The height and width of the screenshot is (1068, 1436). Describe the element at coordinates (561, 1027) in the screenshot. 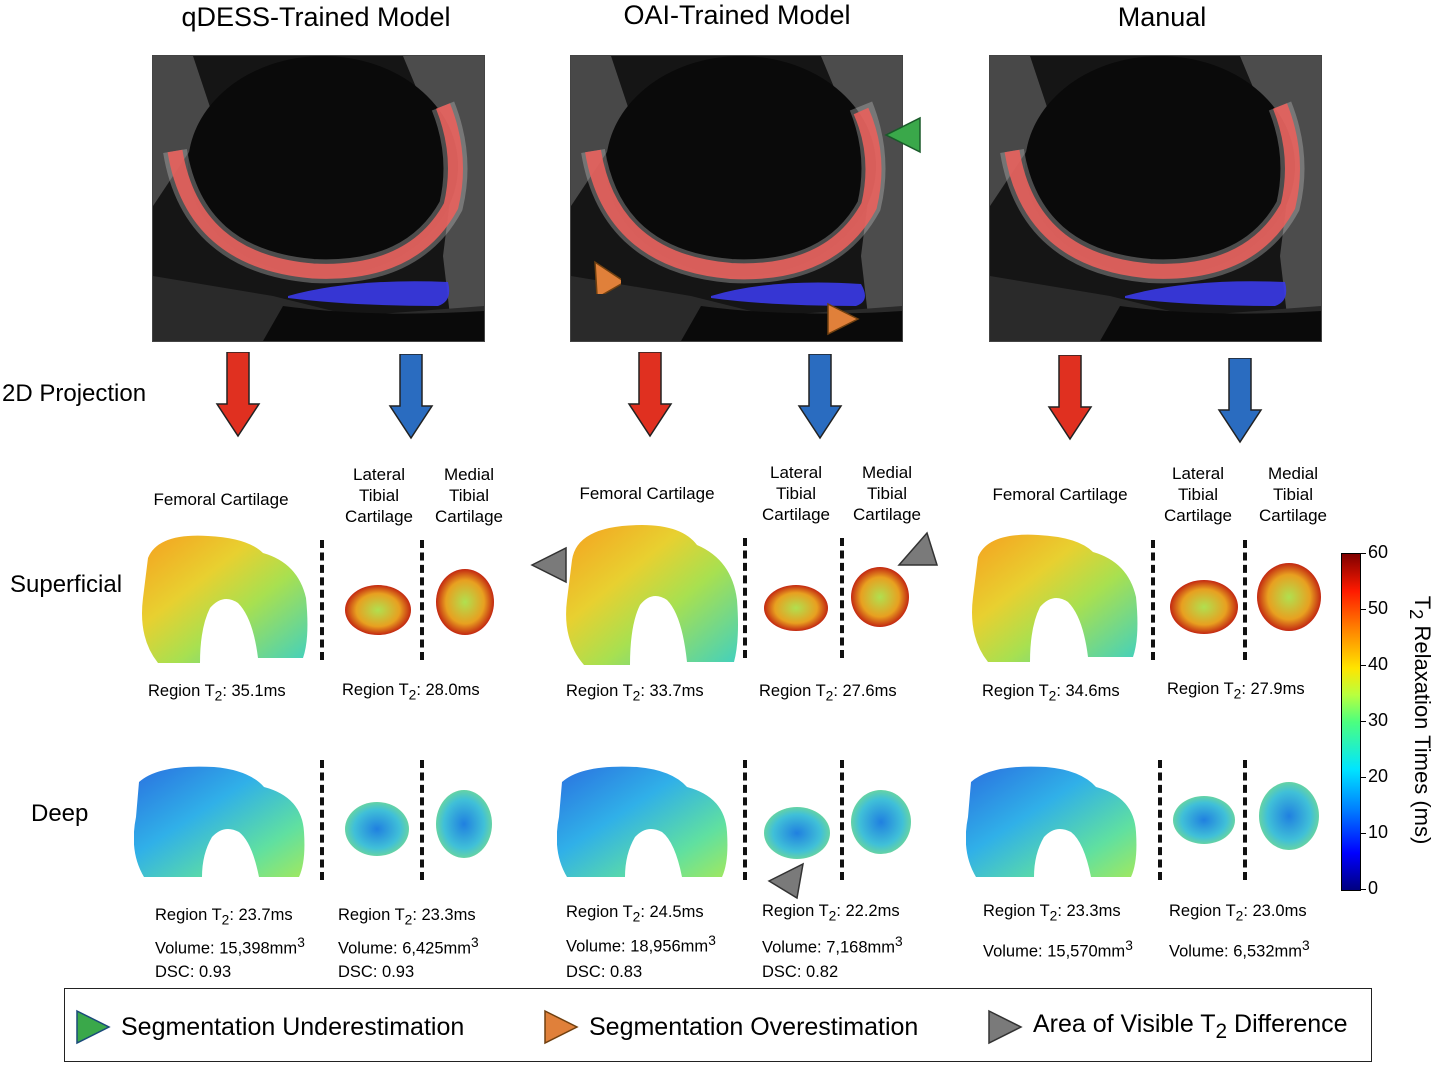

I see `overestimation-triangle-icon` at that location.